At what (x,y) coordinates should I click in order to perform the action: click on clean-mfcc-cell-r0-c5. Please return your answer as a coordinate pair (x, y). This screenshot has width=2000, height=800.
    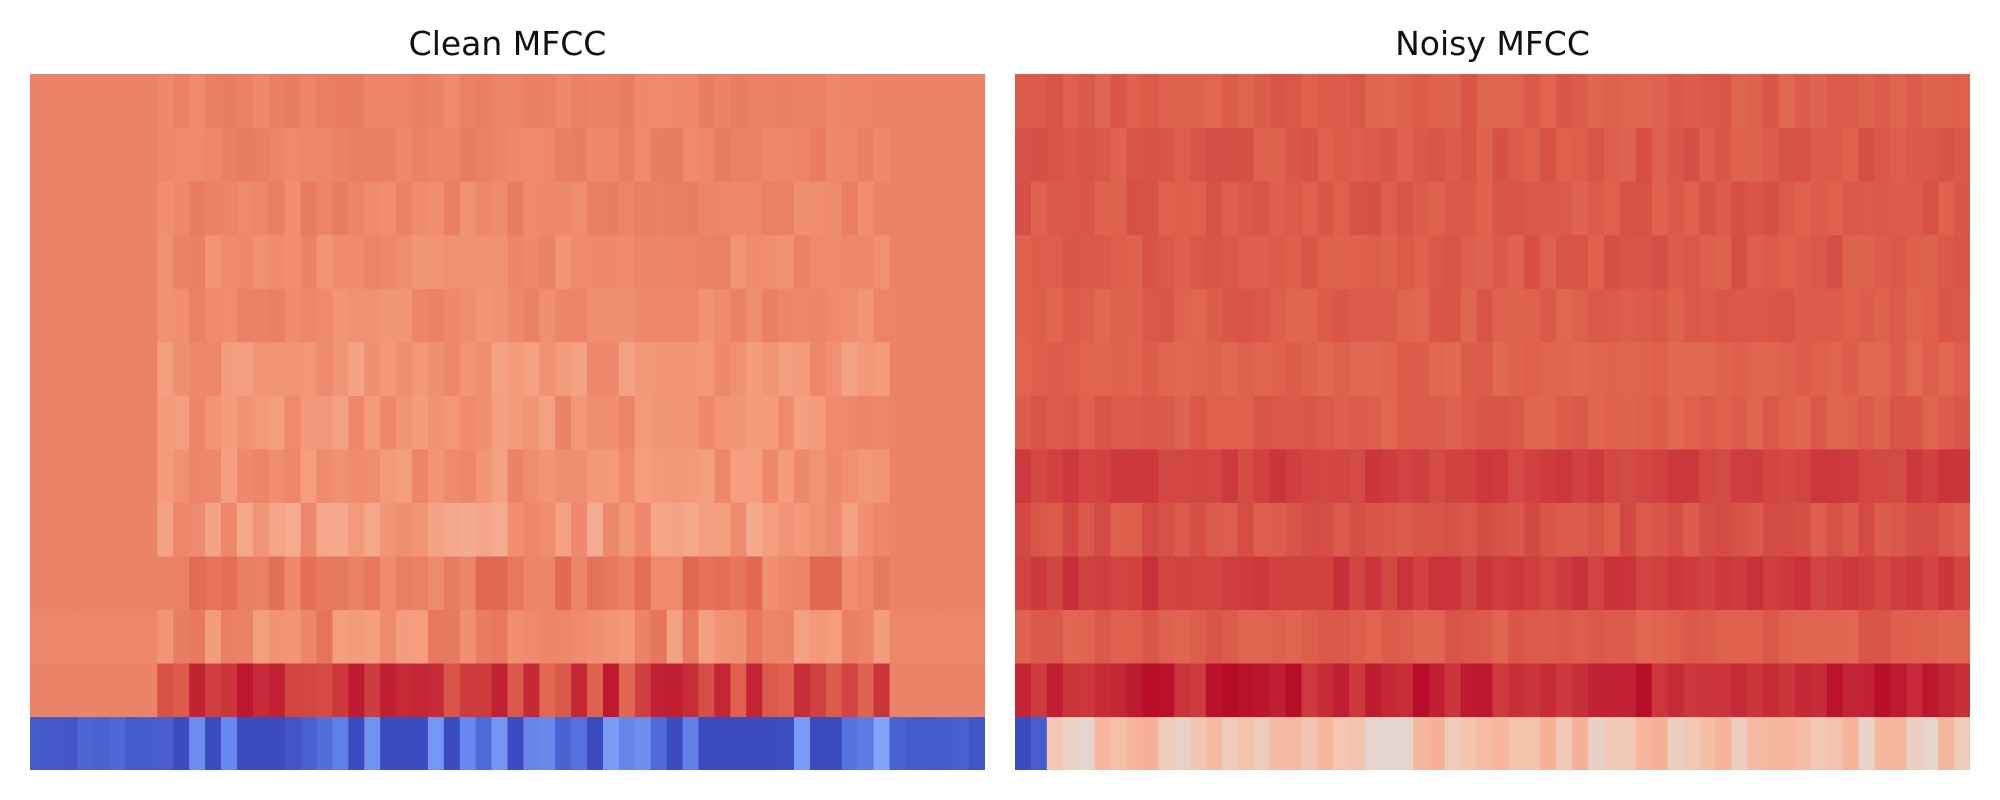
    Looking at the image, I should click on (118, 743).